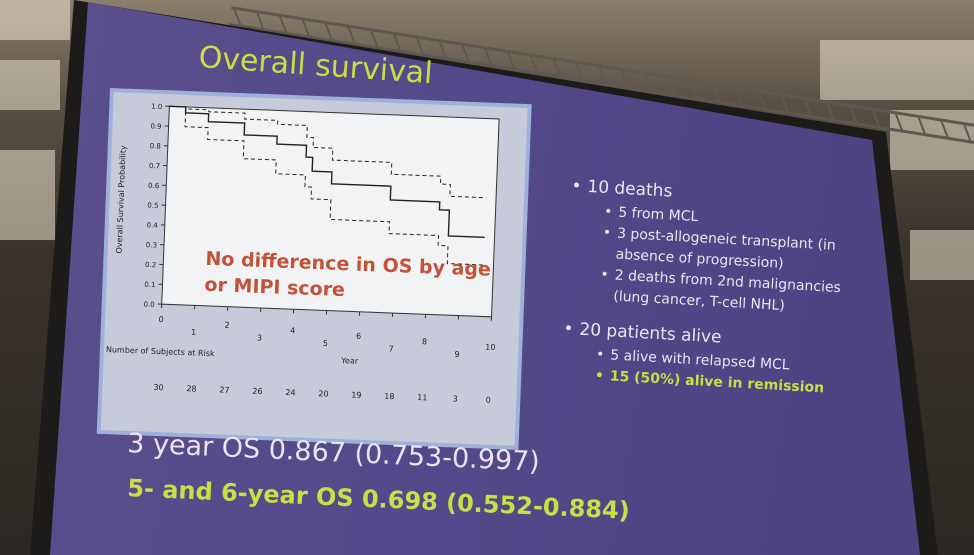 Image resolution: width=974 pixels, height=555 pixels. I want to click on x-tick-label: 2, so click(226, 325).